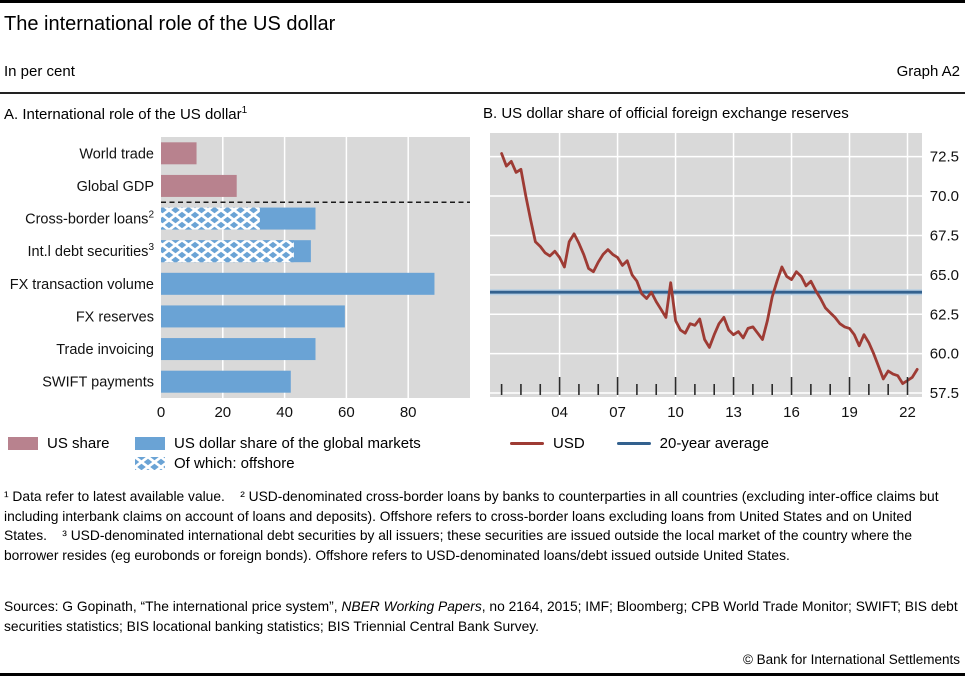 The width and height of the screenshot is (965, 681). I want to click on y-tick-label-62.5: 62.5, so click(944, 314).